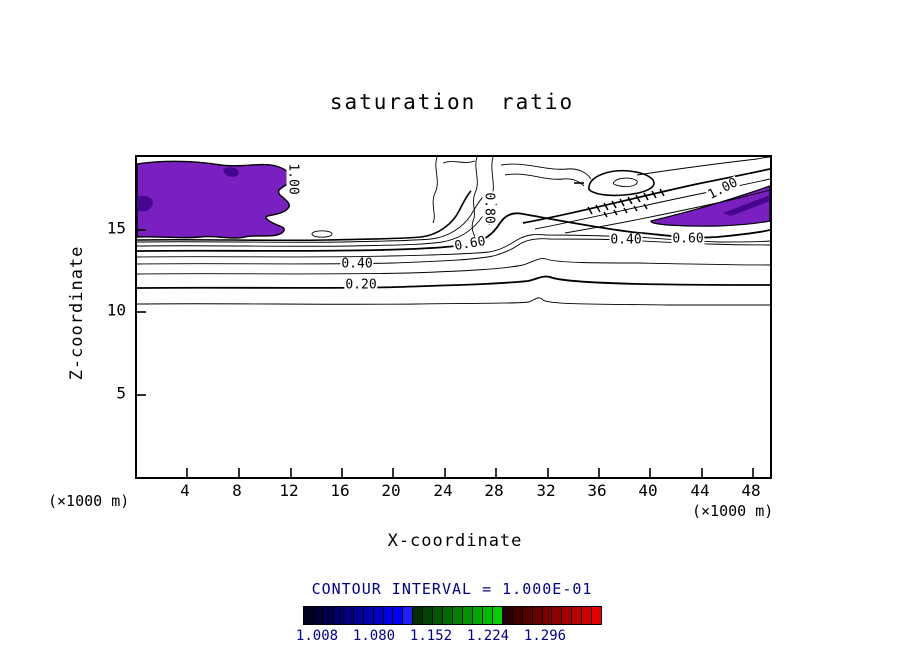 The width and height of the screenshot is (904, 654). Describe the element at coordinates (374, 636) in the screenshot. I see `colorbar-label-2: 1.080` at that location.